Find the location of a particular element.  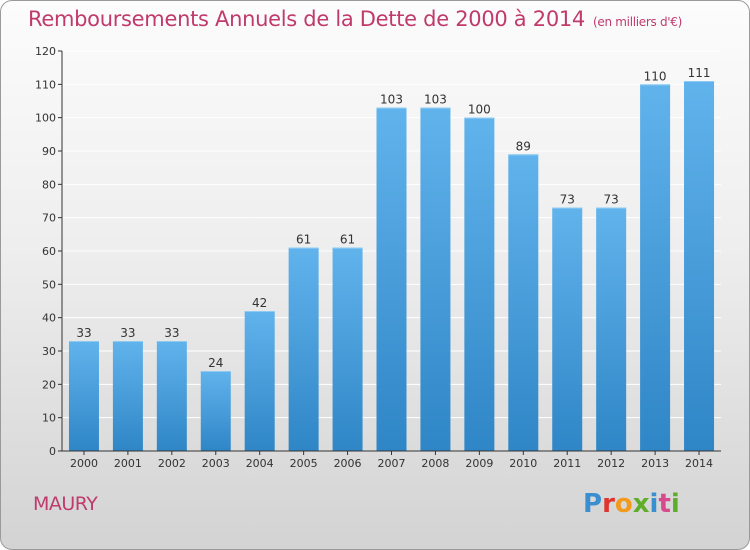

x-tick-label: 2001 is located at coordinates (128, 463).